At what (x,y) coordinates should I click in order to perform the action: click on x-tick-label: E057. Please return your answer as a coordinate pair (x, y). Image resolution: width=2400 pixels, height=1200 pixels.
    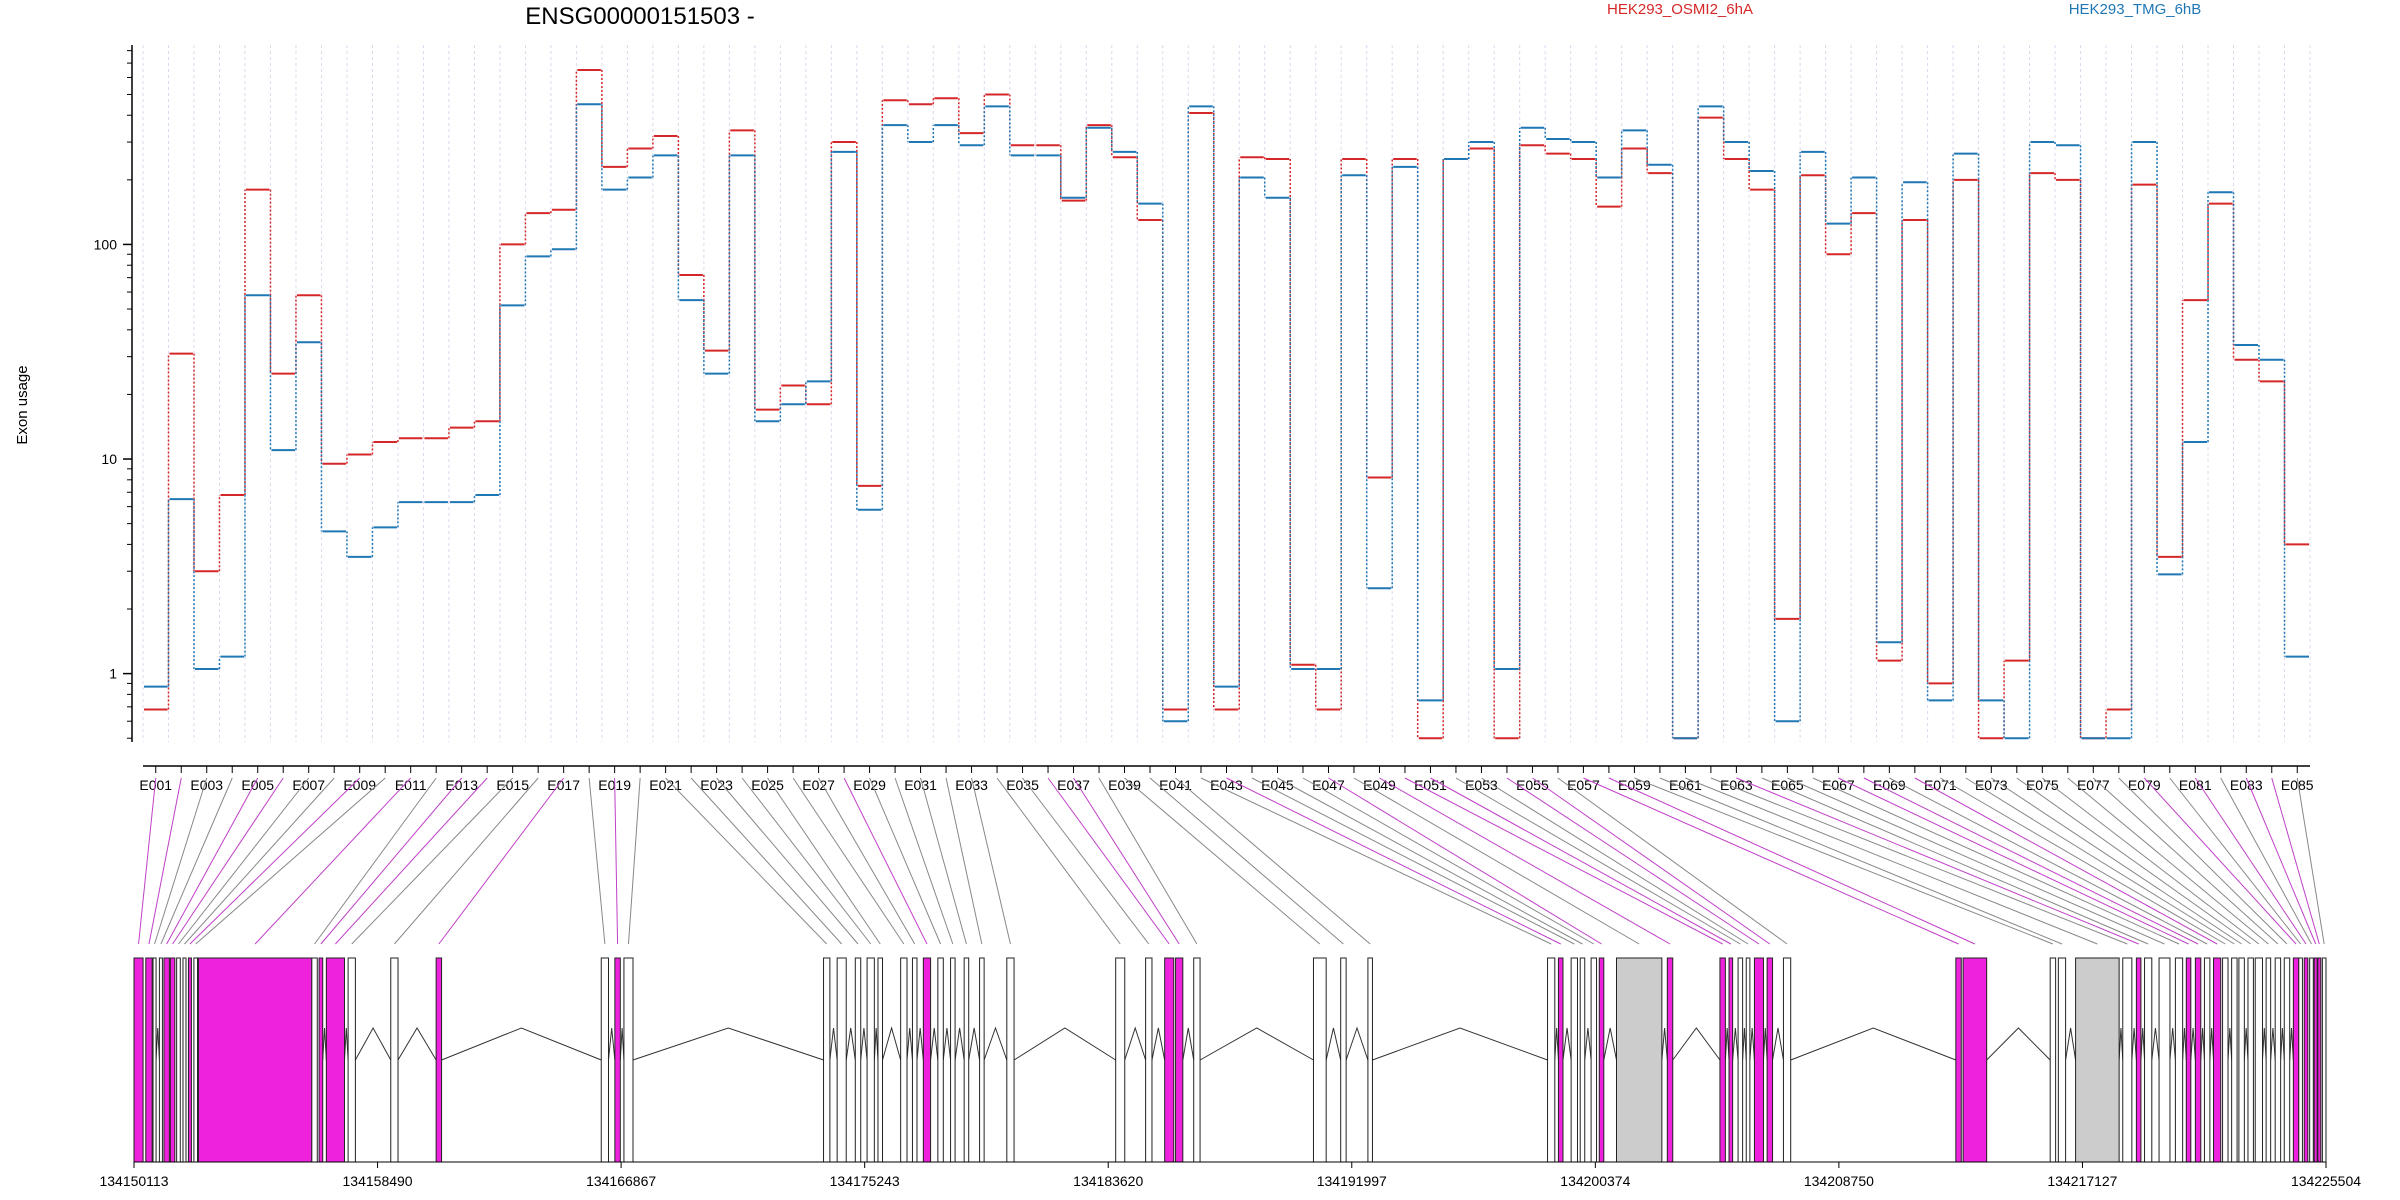
    Looking at the image, I should click on (1583, 785).